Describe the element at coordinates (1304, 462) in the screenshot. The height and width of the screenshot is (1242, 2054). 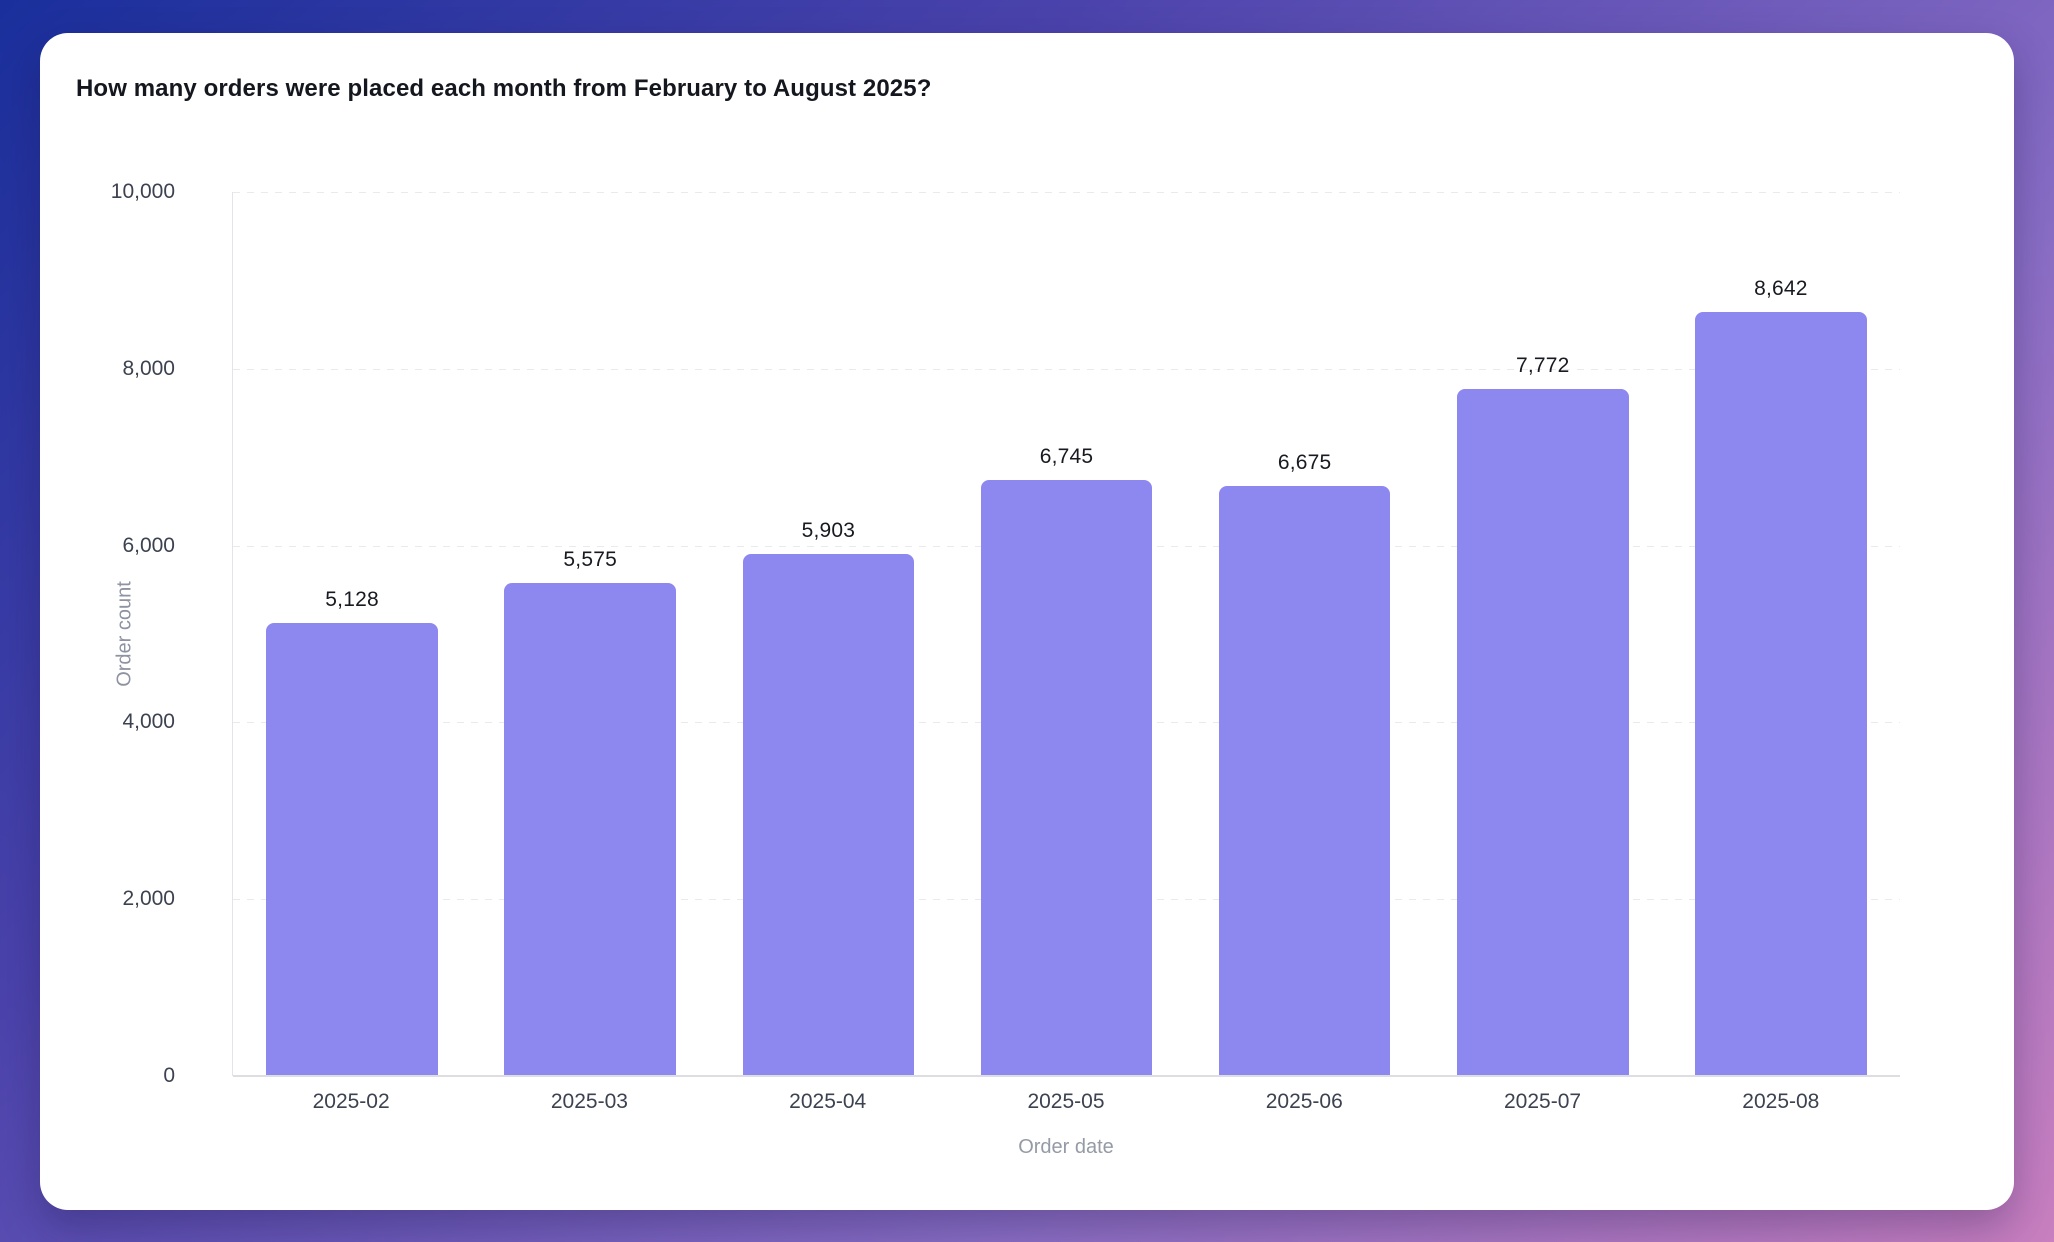
I see `bar-value-label: 6,675` at that location.